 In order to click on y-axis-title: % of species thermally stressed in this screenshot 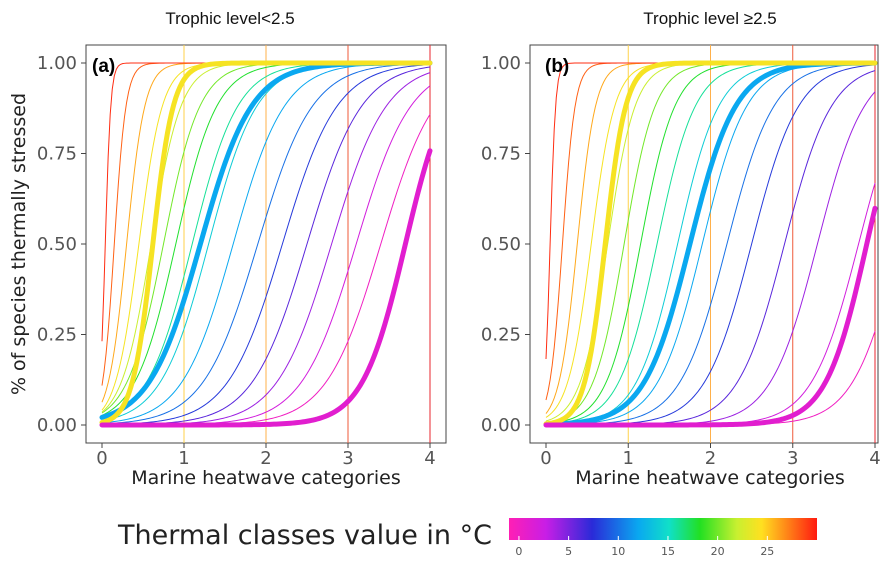, I will do `click(19, 244)`.